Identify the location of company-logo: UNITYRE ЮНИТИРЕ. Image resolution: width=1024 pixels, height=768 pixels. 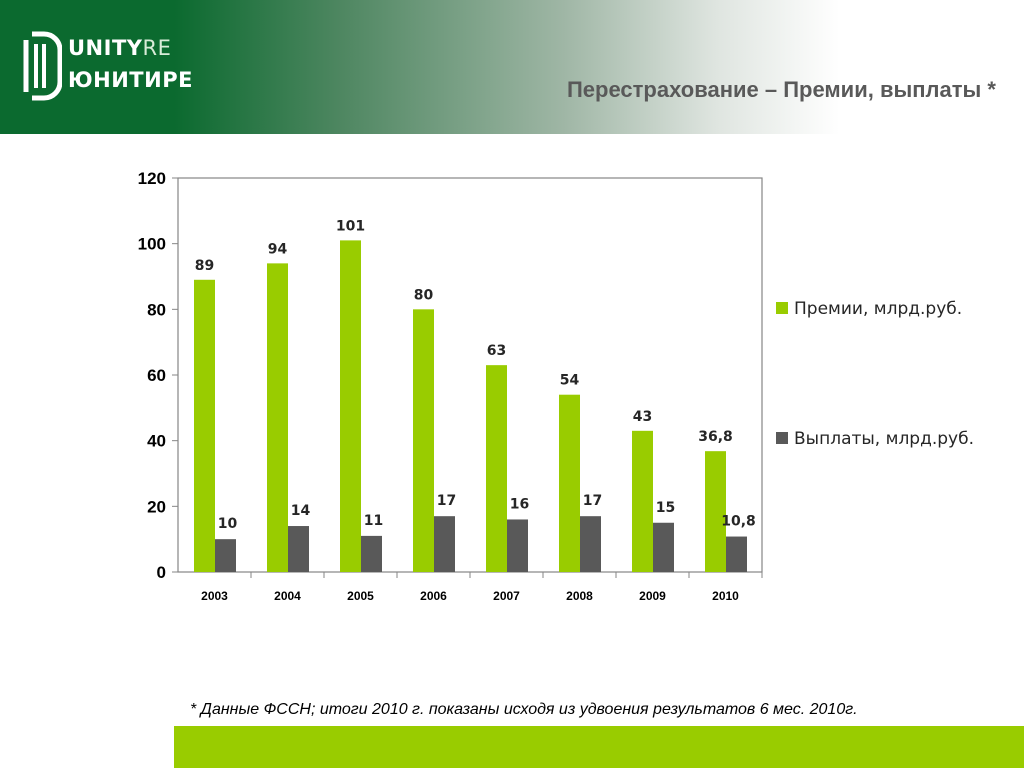
(107, 66).